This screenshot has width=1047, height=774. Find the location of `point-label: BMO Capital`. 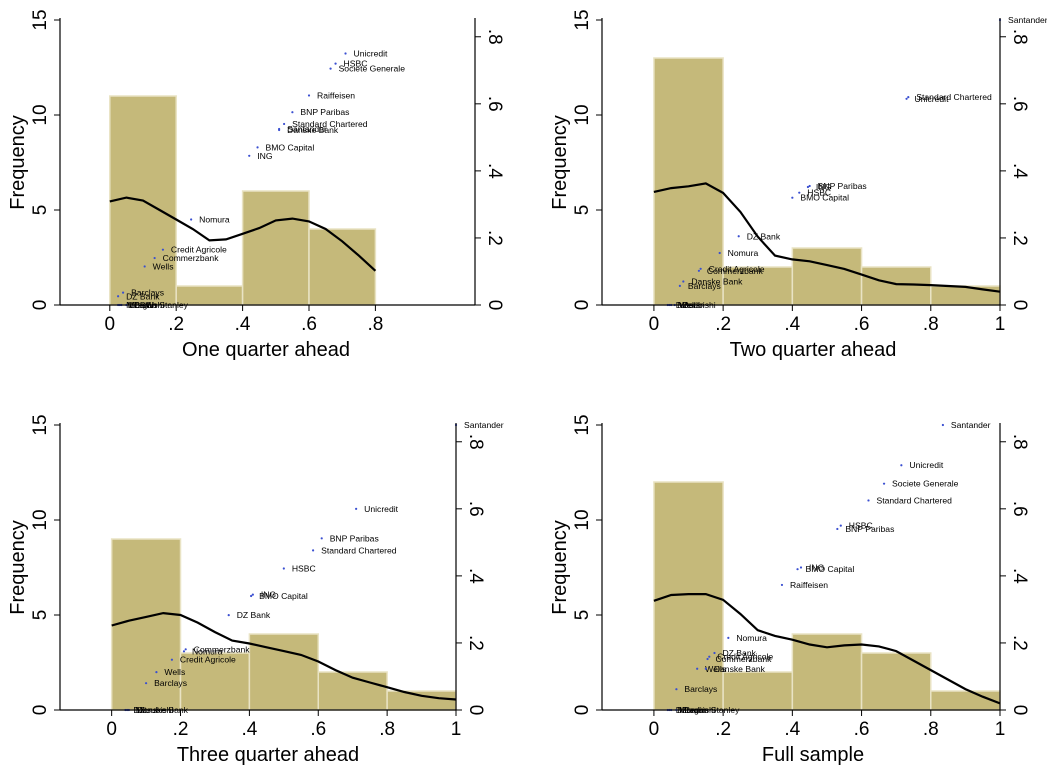

point-label: BMO Capital is located at coordinates (824, 198).